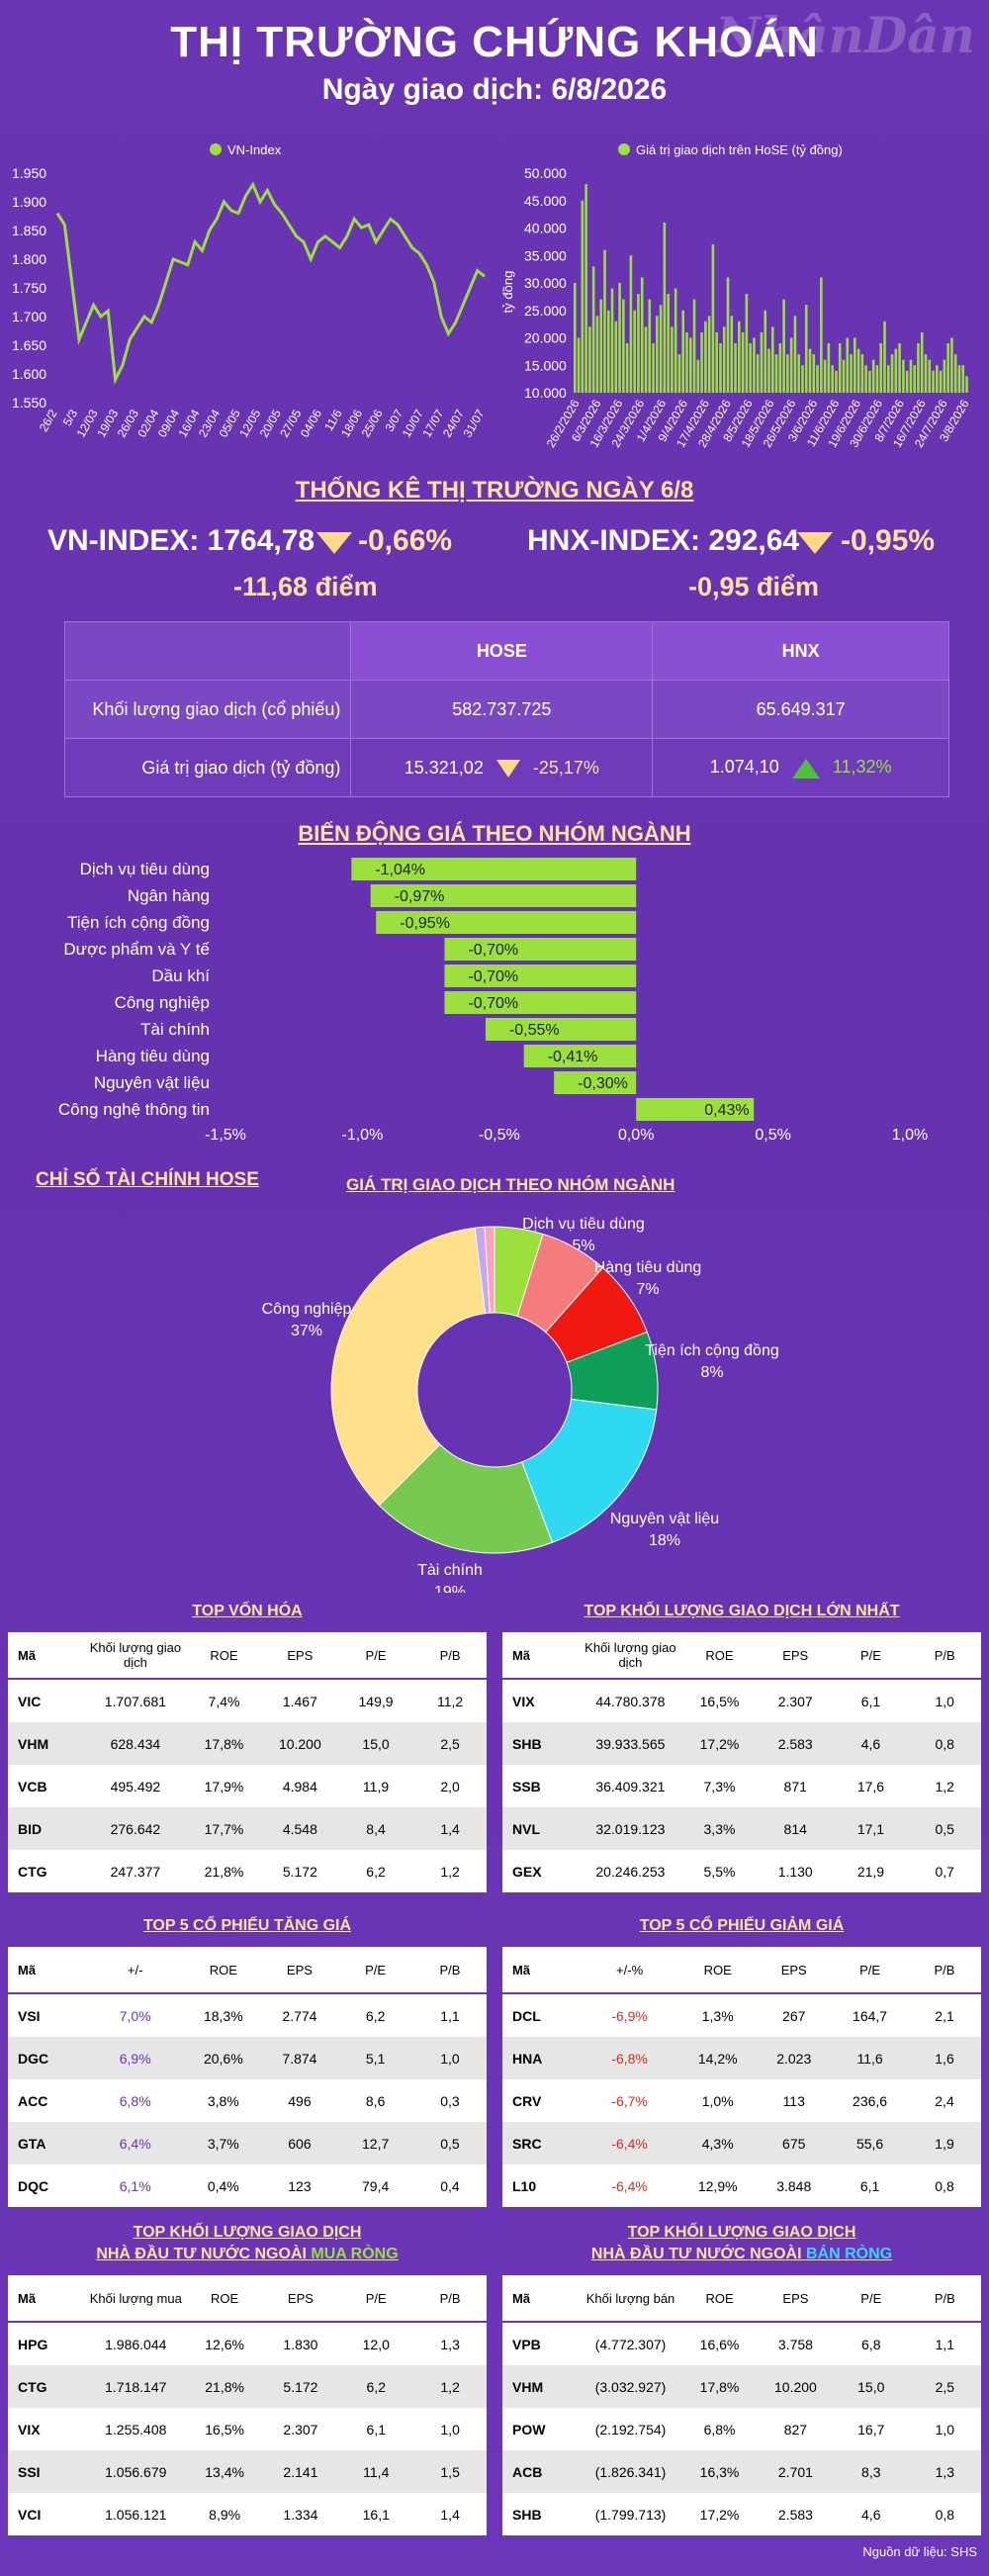 The image size is (989, 2576). What do you see at coordinates (502, 767) in the screenshot?
I see `hose-value-cell: 15.321,02 -25,17%` at bounding box center [502, 767].